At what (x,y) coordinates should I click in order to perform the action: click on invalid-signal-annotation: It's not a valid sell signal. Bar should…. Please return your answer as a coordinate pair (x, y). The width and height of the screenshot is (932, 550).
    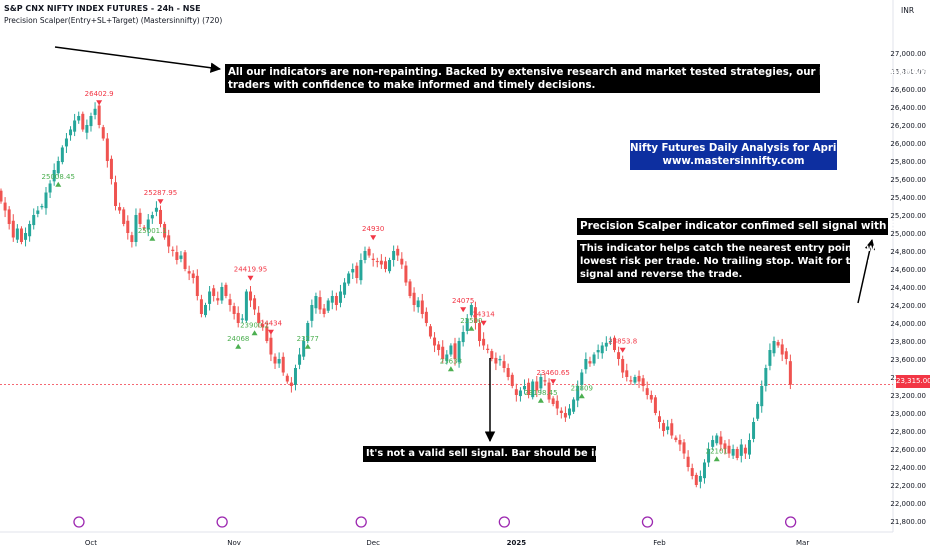
    Looking at the image, I should click on (496, 454).